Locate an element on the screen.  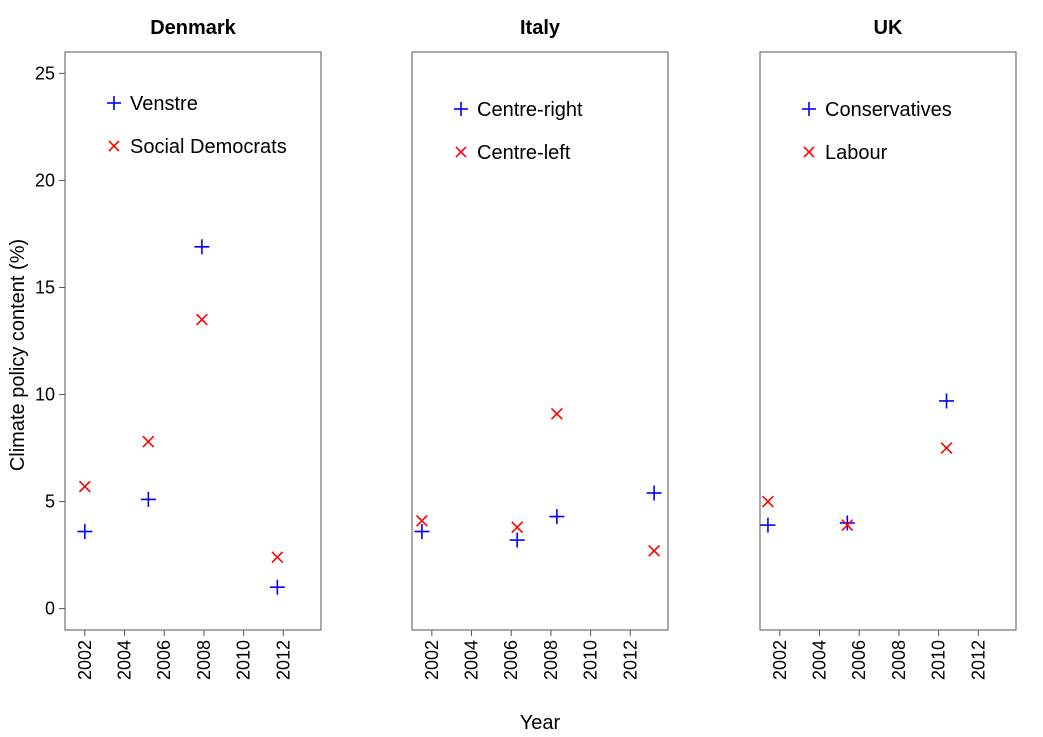
legend-label: Centre-right is located at coordinates (530, 110).